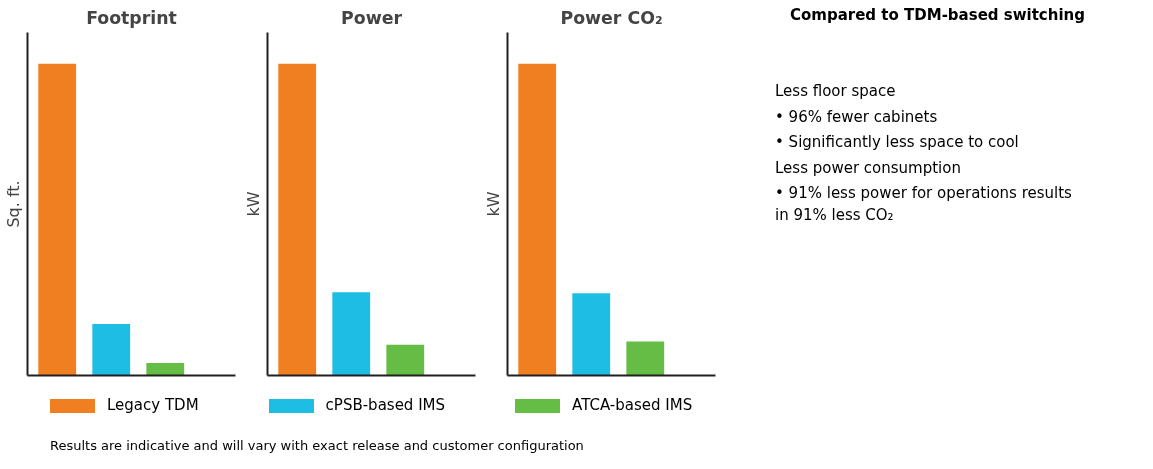  Describe the element at coordinates (372, 17) in the screenshot. I see `chart-title: Power` at that location.